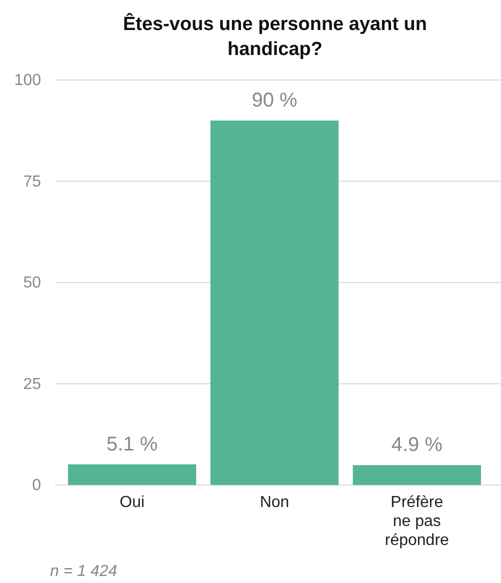  Describe the element at coordinates (37, 485) in the screenshot. I see `y-tick-label: 0` at that location.